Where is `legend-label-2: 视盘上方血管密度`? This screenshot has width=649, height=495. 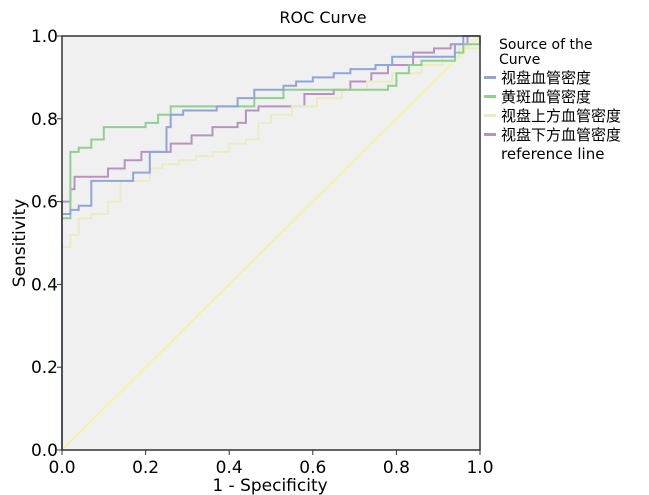 legend-label-2: 视盘上方血管密度 is located at coordinates (561, 116).